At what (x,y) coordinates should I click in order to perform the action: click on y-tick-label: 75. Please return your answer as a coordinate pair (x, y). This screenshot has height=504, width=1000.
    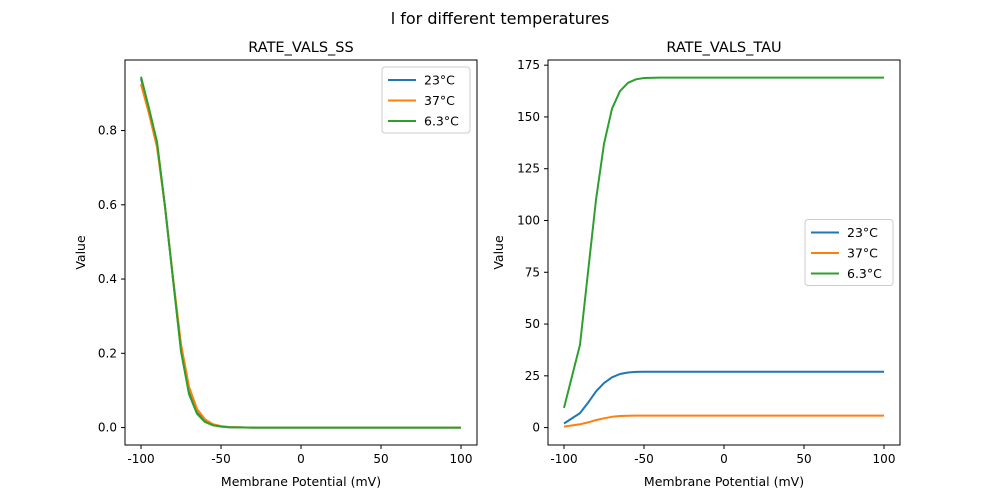
    Looking at the image, I should click on (532, 272).